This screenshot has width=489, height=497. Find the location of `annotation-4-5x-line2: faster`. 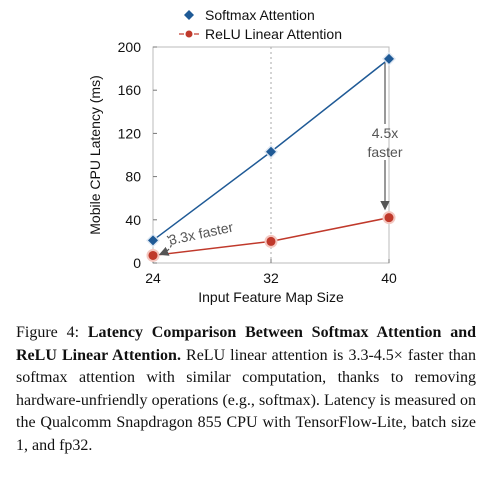

annotation-4-5x-line2: faster is located at coordinates (384, 152).